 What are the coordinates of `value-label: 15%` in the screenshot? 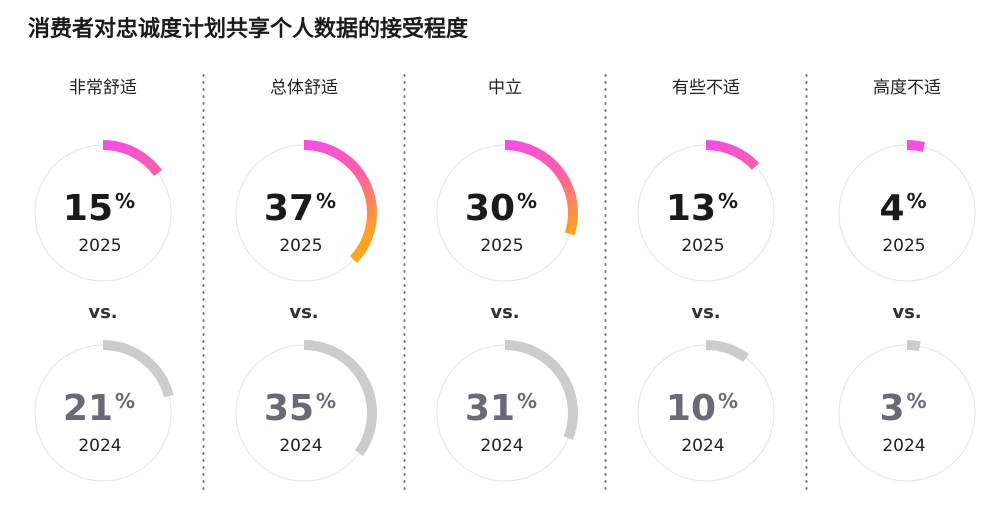 It's located at (99, 208).